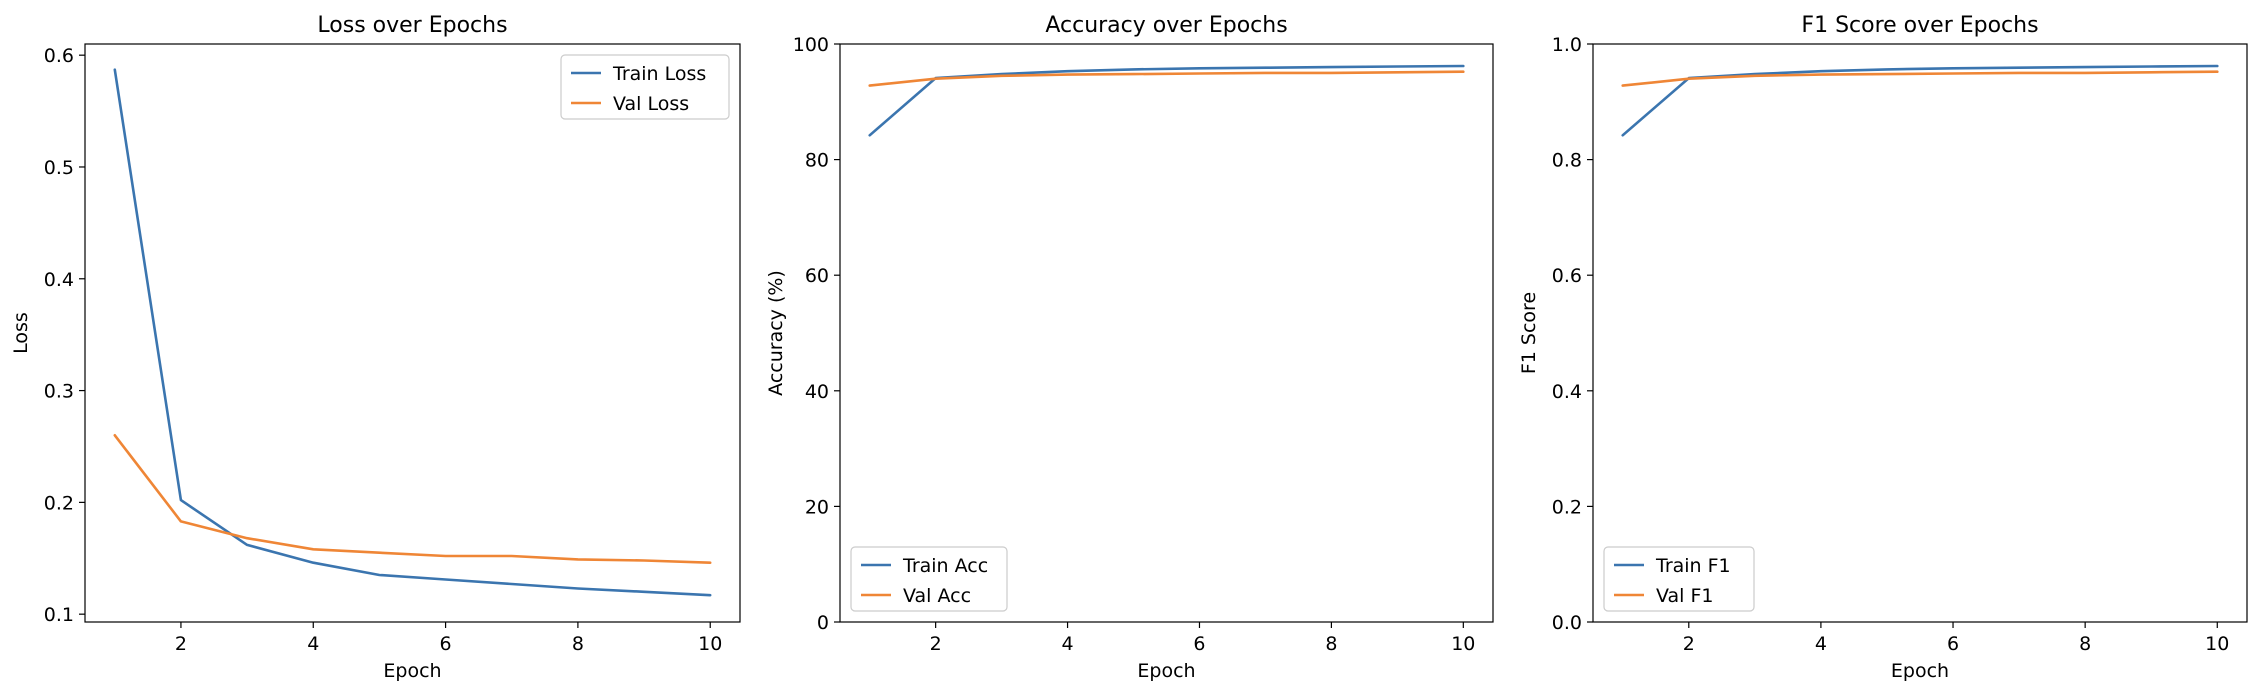 This screenshot has width=2260, height=698. I want to click on legend-label: Val Acc, so click(937, 596).